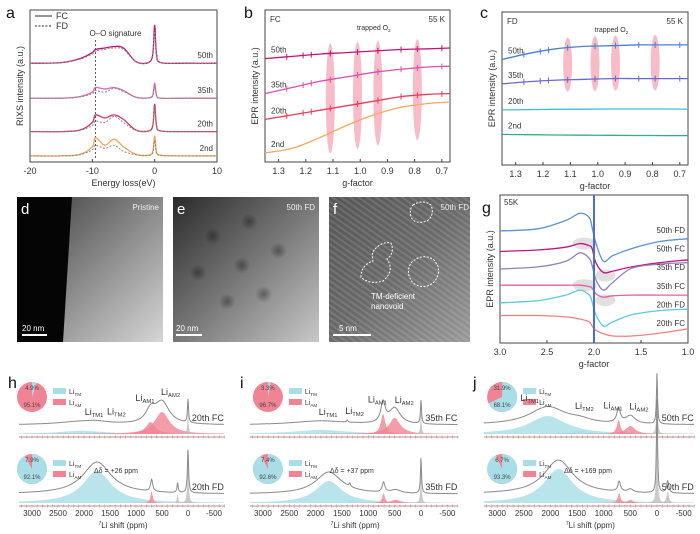 This screenshot has height=534, width=700. What do you see at coordinates (515, 174) in the screenshot?
I see `x-tick-label: 1.3` at bounding box center [515, 174].